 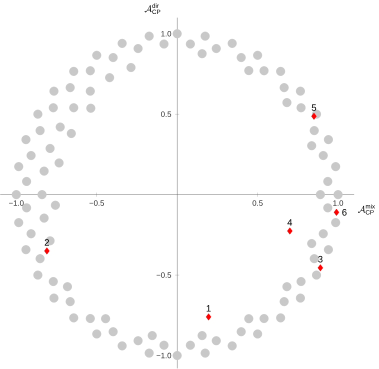 I want to click on annotation: 3, so click(x=320, y=259).